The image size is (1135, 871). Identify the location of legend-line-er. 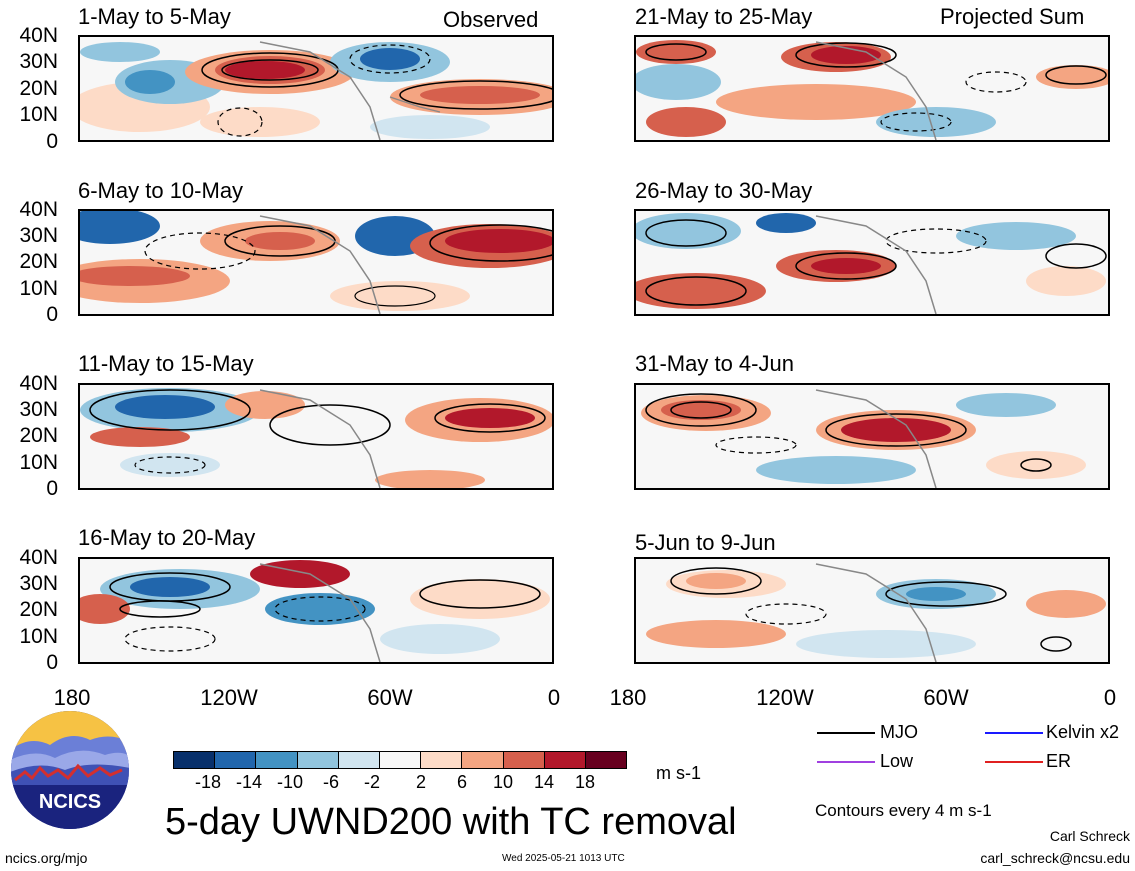
(1014, 762).